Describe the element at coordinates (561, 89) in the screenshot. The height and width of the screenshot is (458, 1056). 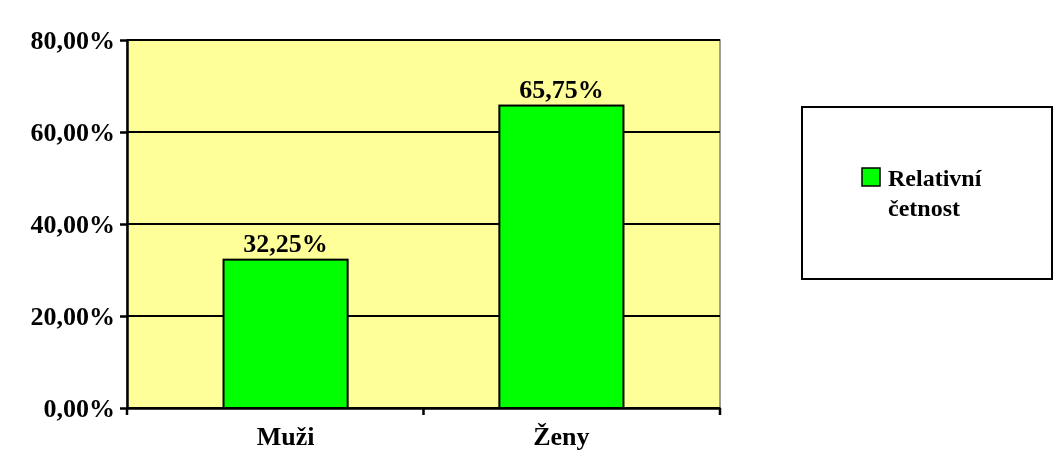
I see `data-label: 65,75%` at that location.